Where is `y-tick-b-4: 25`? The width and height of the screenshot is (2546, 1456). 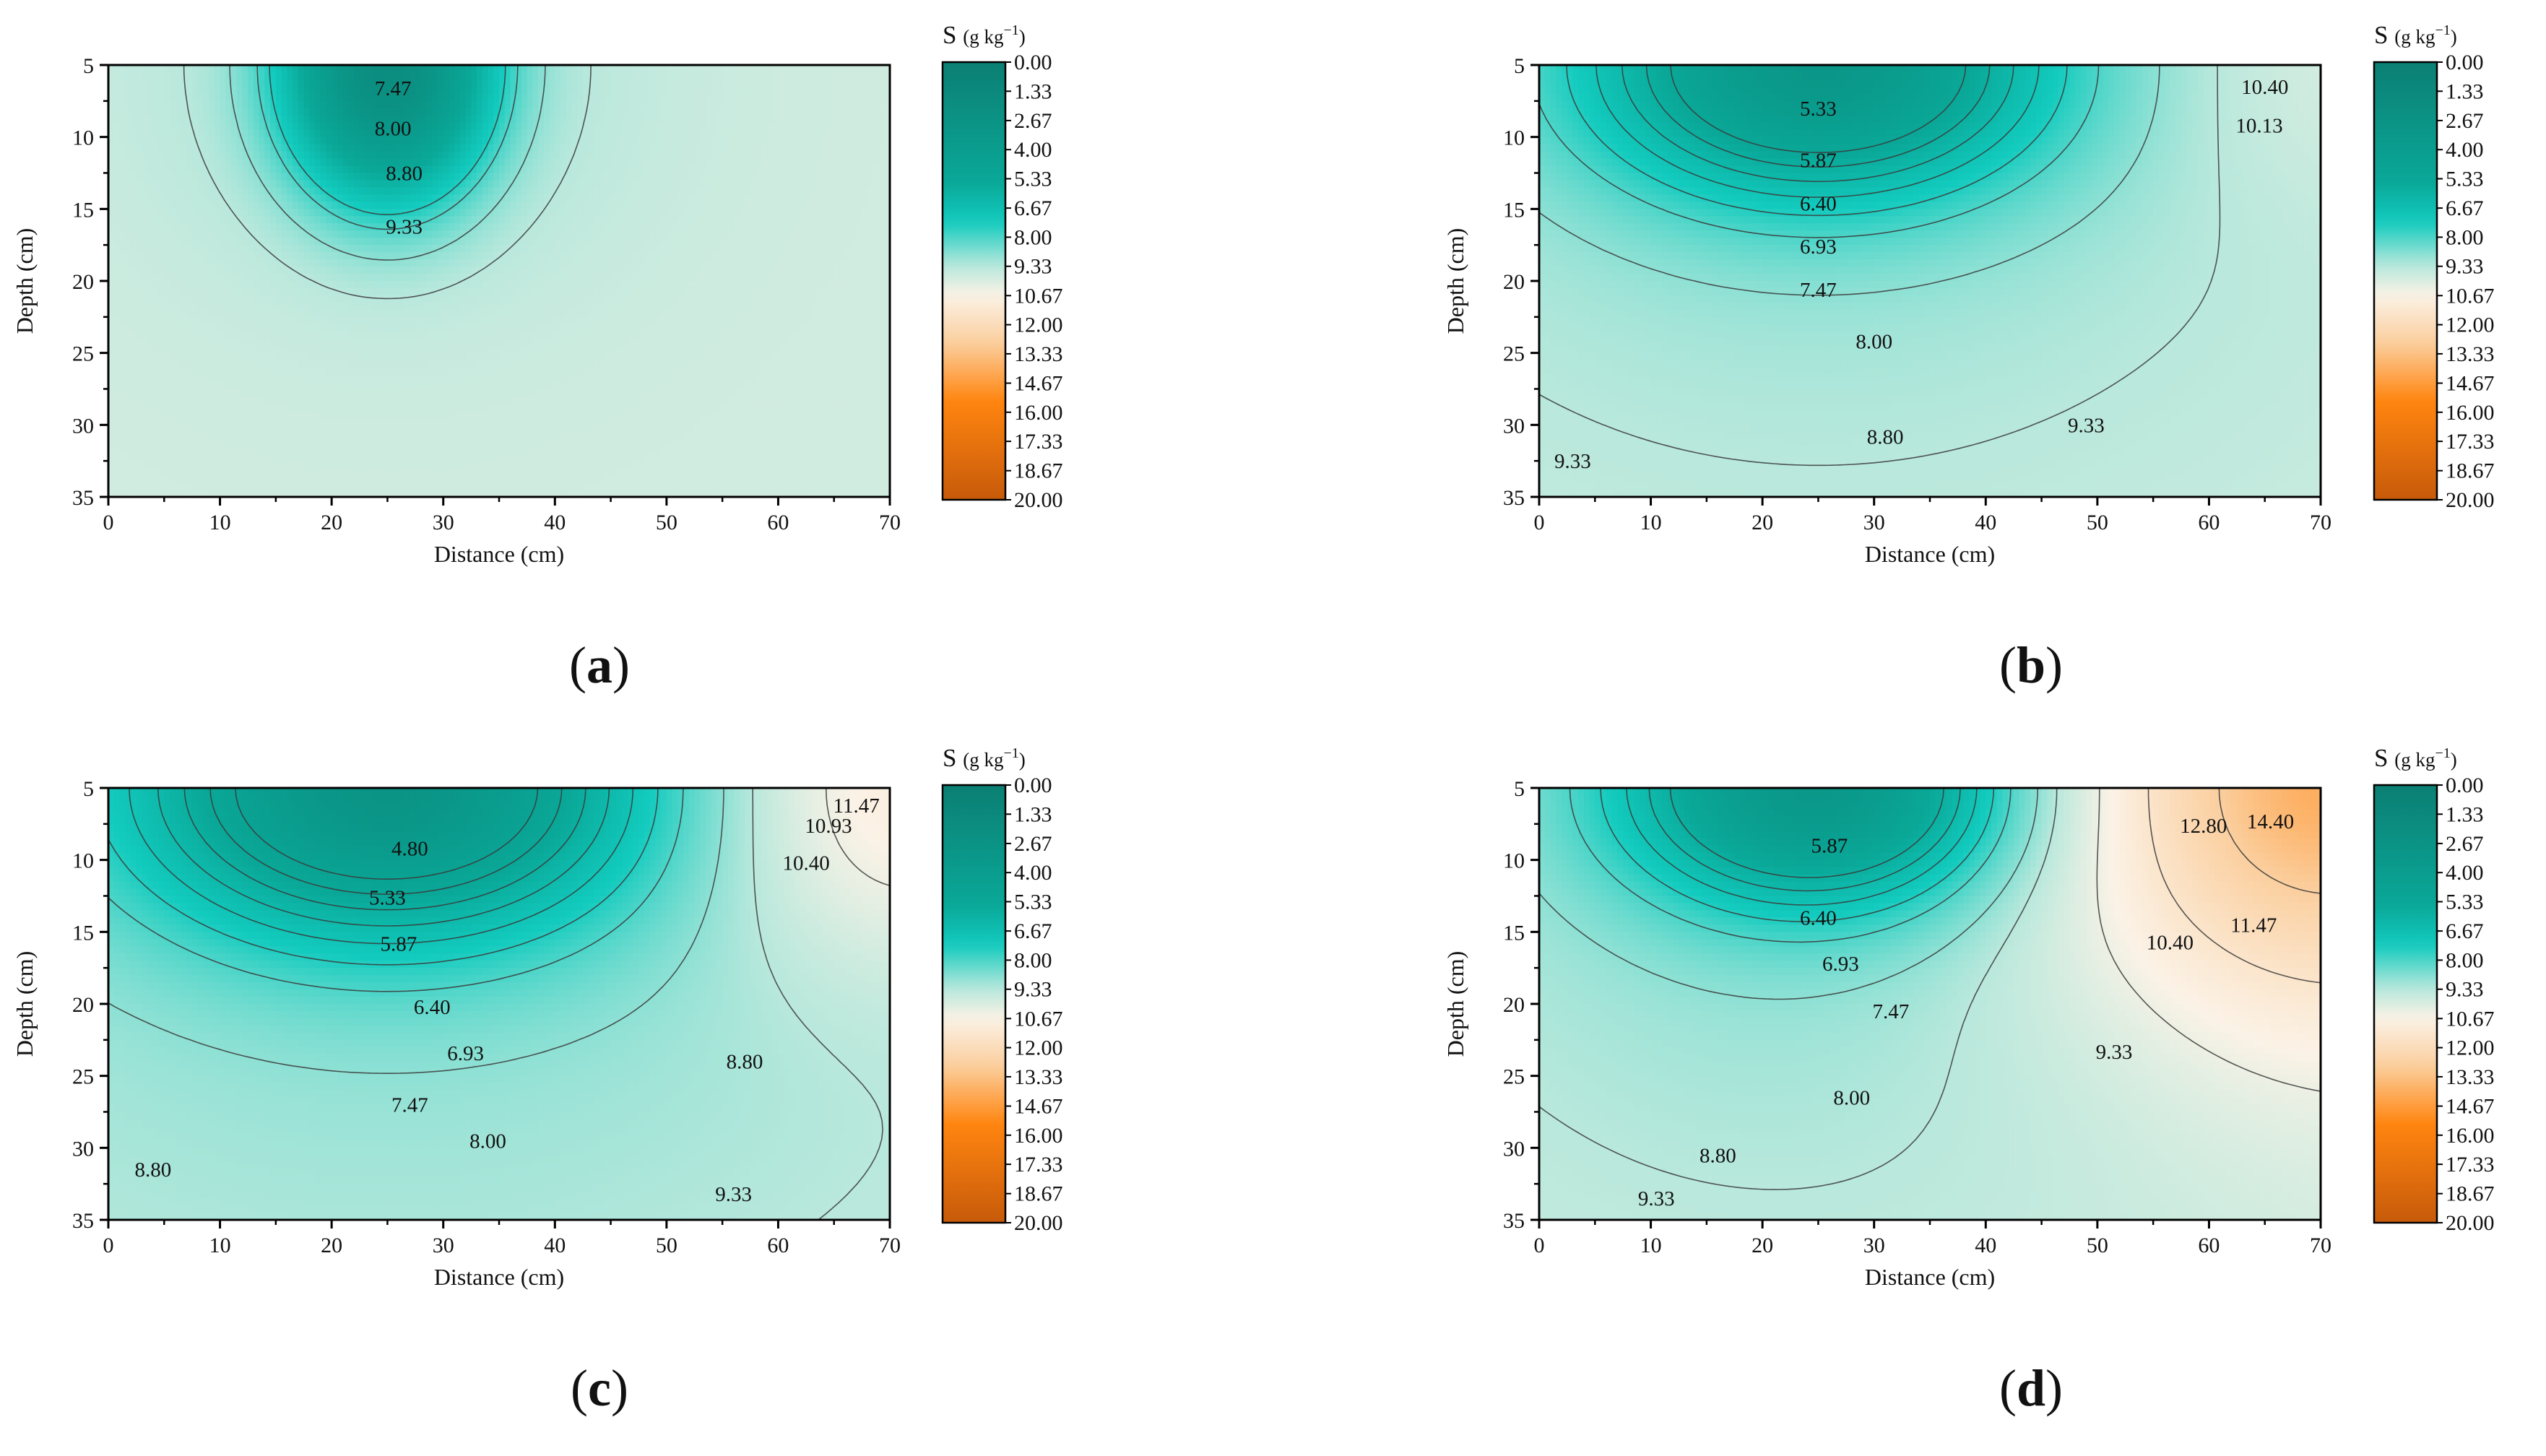
y-tick-b-4: 25 is located at coordinates (1514, 354).